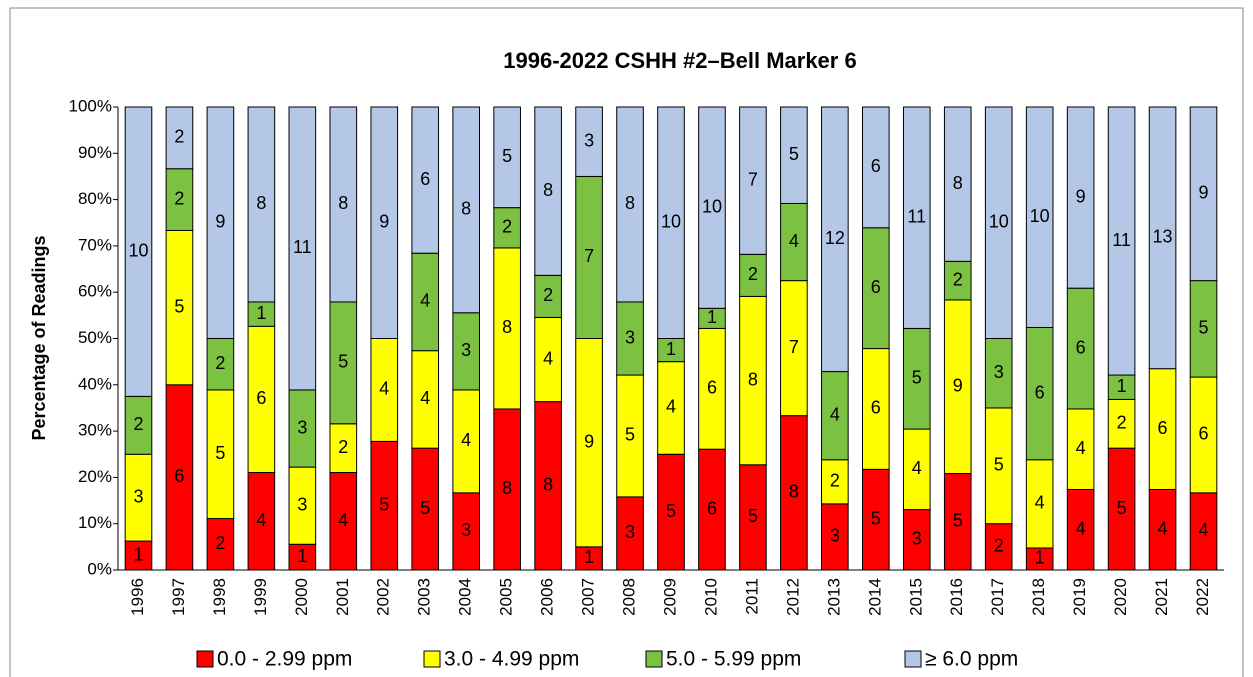  Describe the element at coordinates (99, 568) in the screenshot. I see `y-tick-label: 0%` at that location.